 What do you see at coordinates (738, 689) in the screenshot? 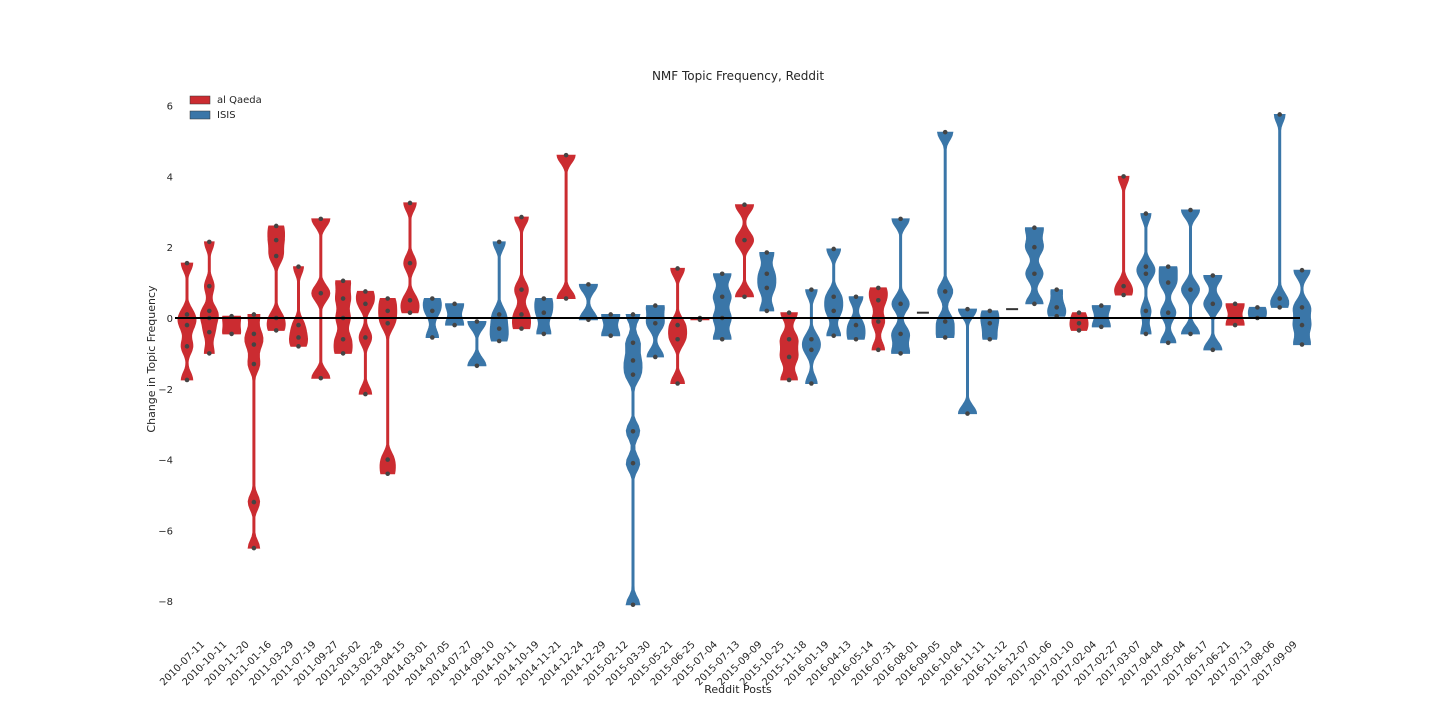
I see `x-axis-label: Reddit Posts` at bounding box center [738, 689].